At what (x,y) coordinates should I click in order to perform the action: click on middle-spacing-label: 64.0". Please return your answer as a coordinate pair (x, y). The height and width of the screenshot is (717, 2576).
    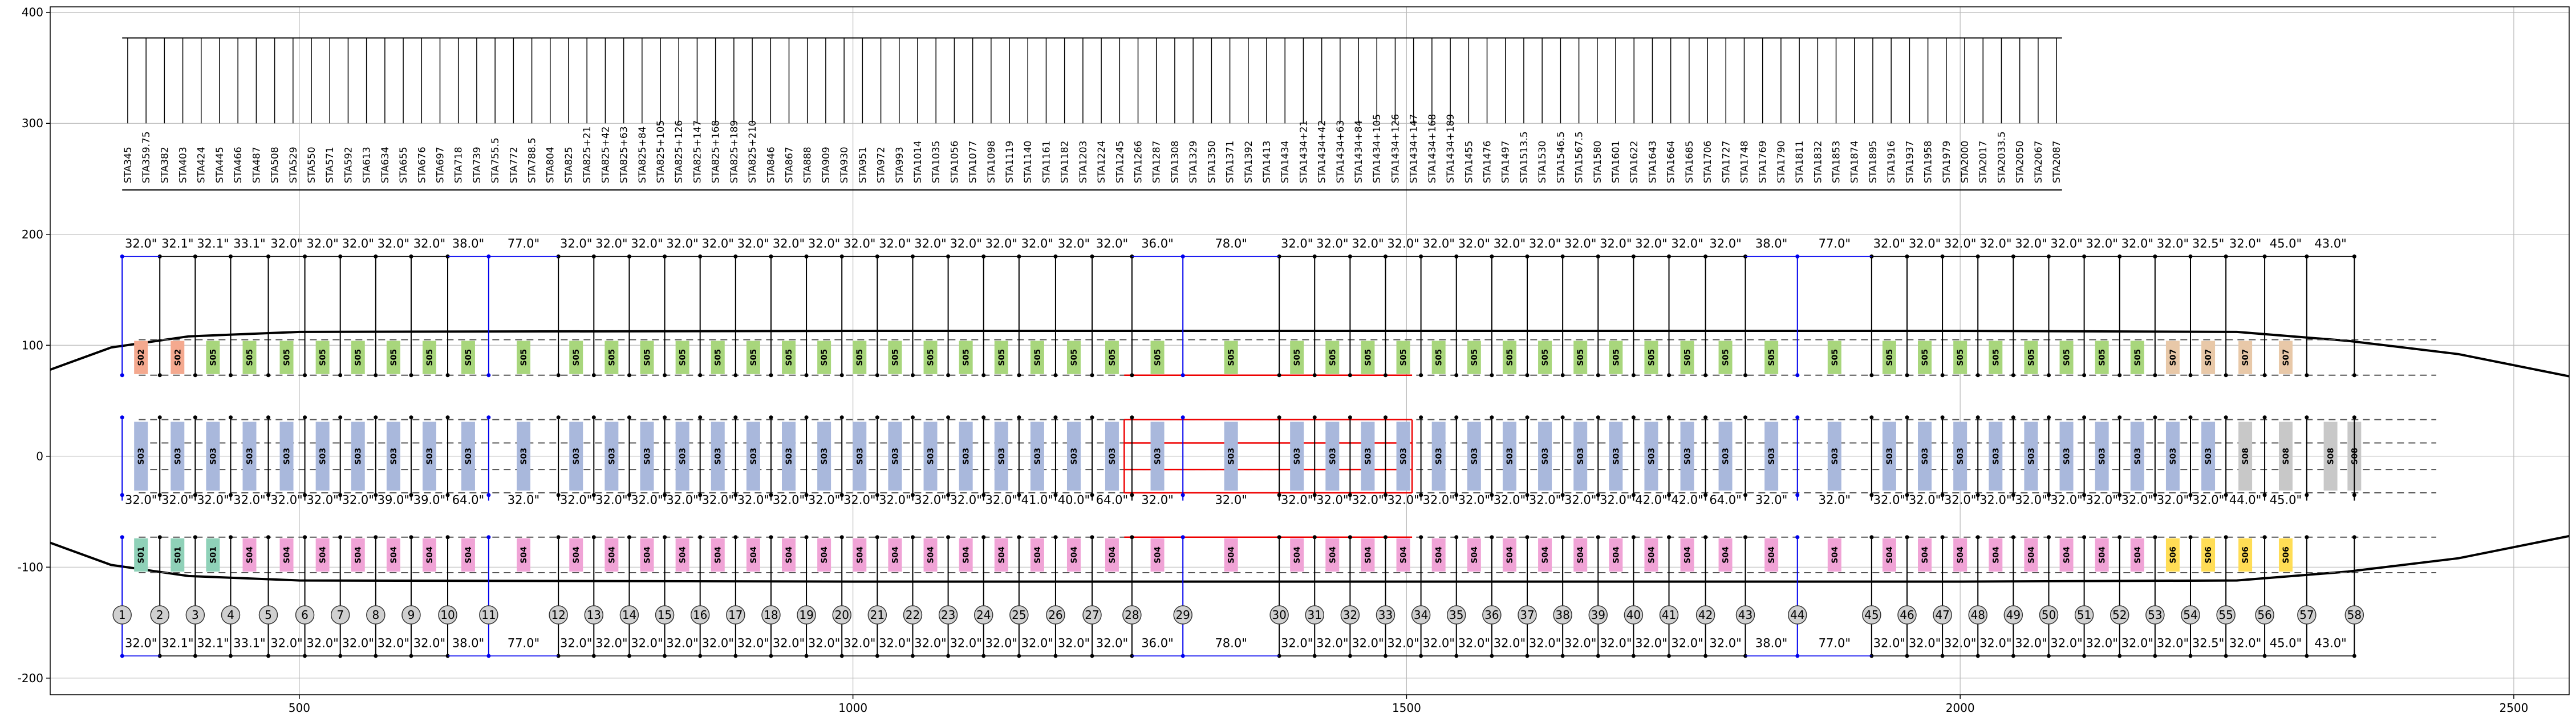
    Looking at the image, I should click on (468, 500).